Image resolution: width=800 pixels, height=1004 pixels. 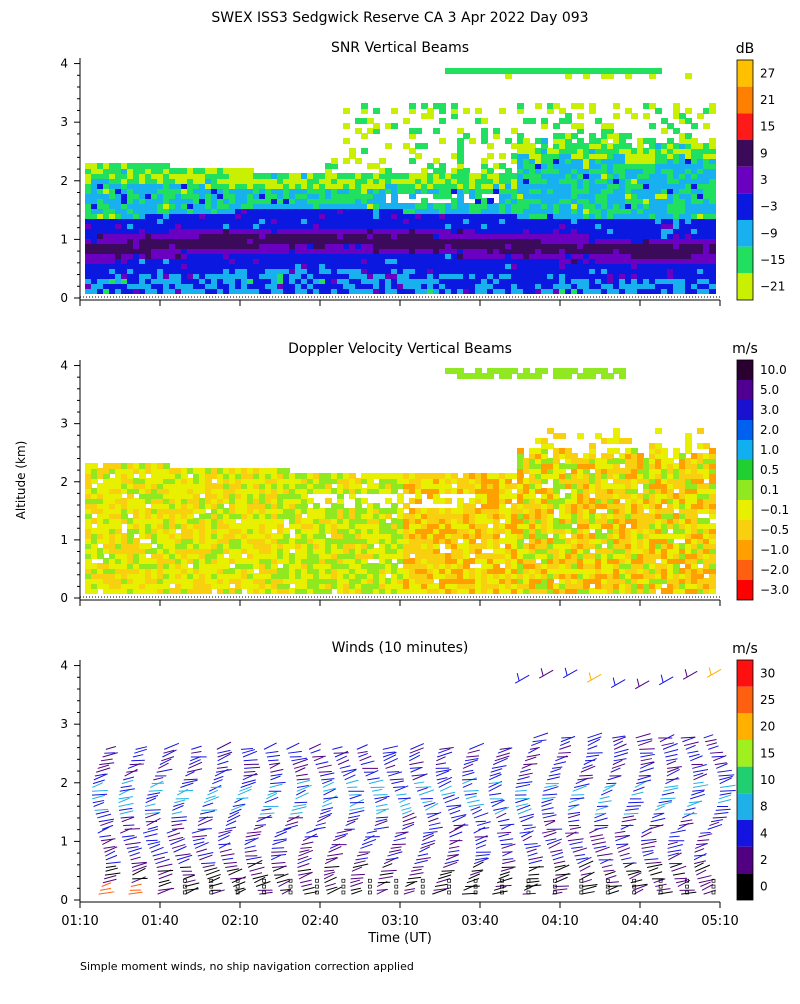 What do you see at coordinates (64, 298) in the screenshot?
I see `y-tick-label: 0` at bounding box center [64, 298].